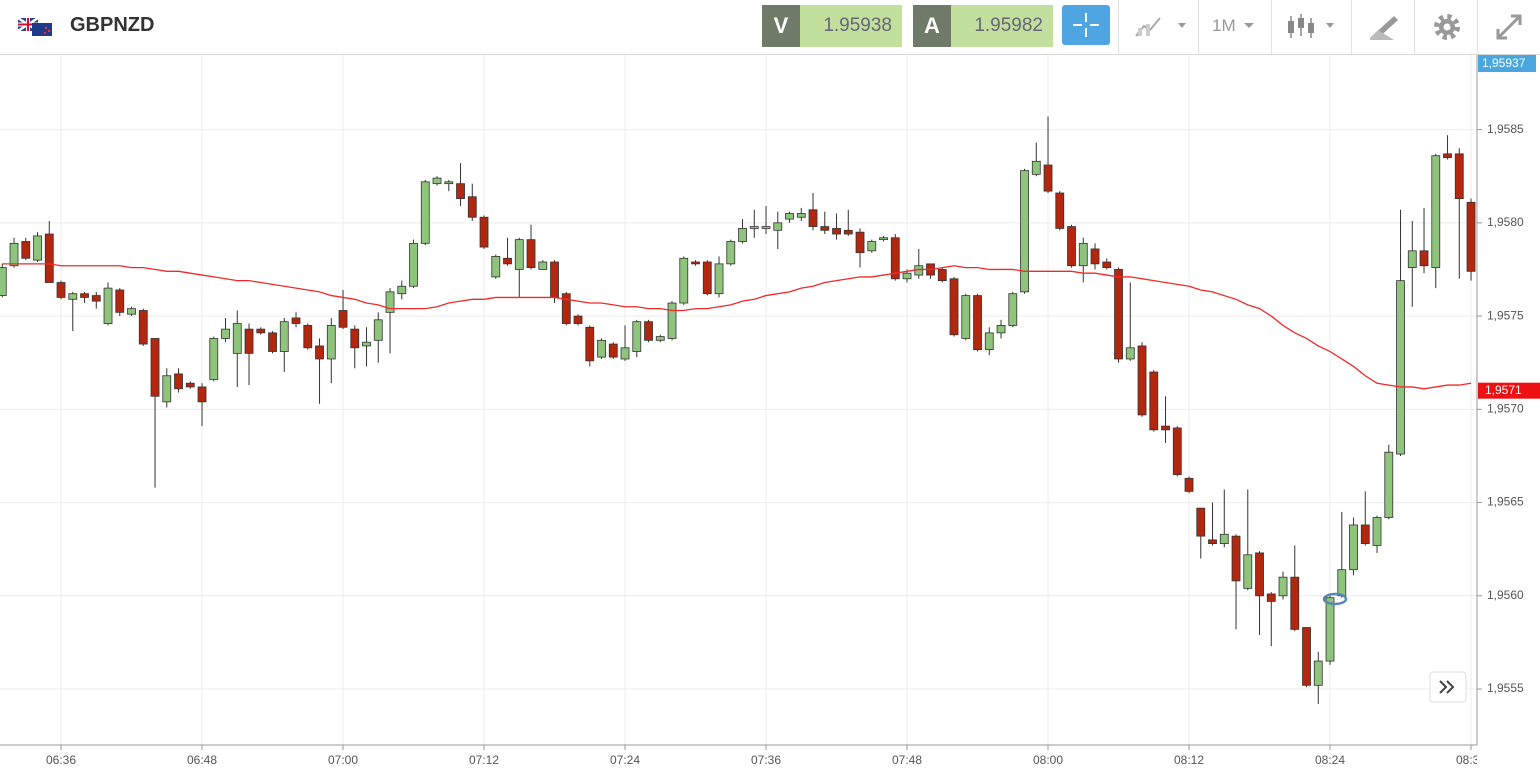 Image resolution: width=1540 pixels, height=782 pixels. I want to click on x-tick-label: 06:36, so click(61, 760).